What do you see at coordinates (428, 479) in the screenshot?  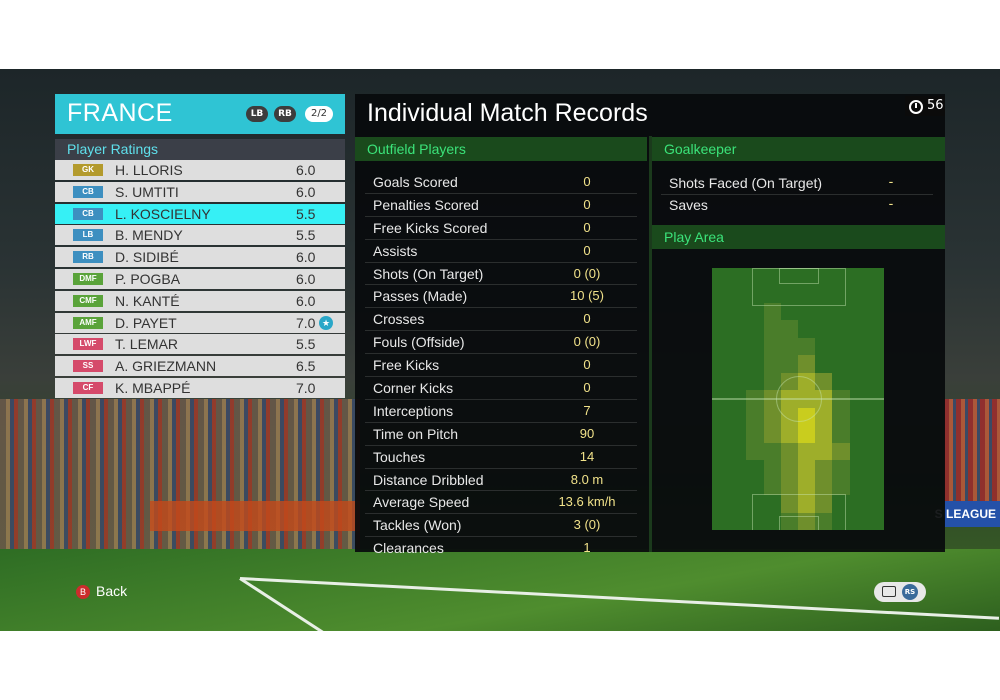 I see `stat-label: Distance Dribbled` at bounding box center [428, 479].